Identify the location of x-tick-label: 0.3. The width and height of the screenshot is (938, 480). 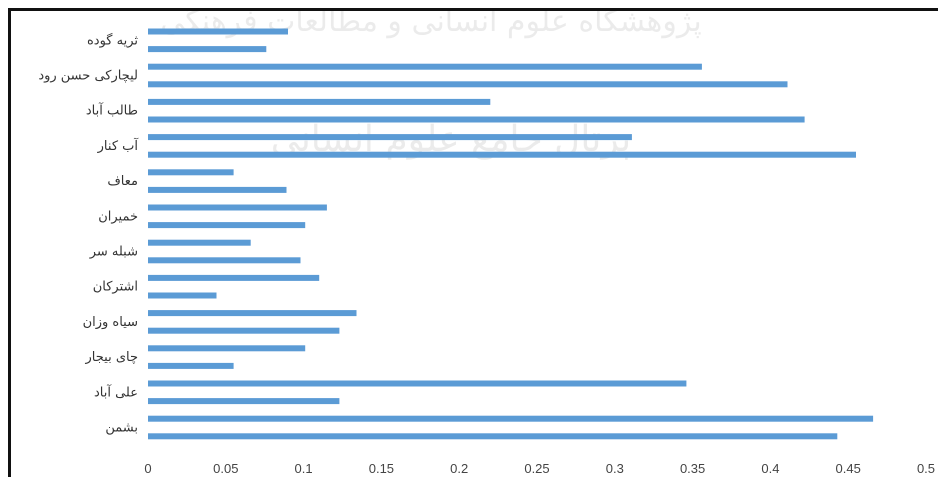
(615, 468).